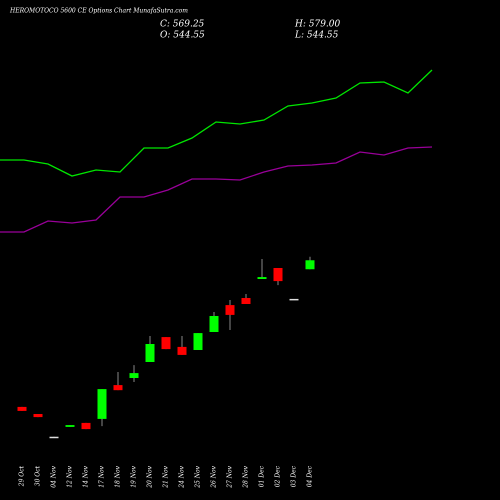 This screenshot has width=500, height=500. What do you see at coordinates (166, 476) in the screenshot?
I see `x-tick-label: 21 Nov` at bounding box center [166, 476].